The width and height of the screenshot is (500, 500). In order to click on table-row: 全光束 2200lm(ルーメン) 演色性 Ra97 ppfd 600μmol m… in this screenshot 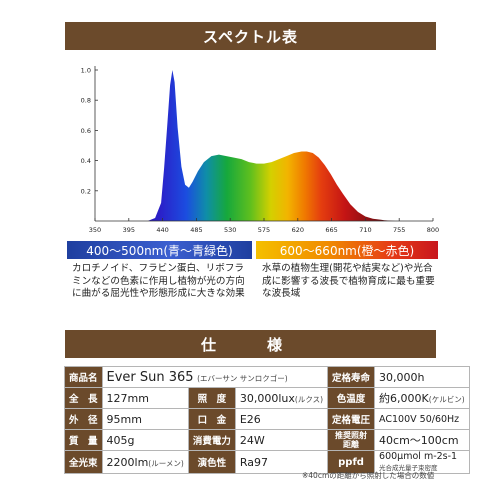, I will do `click(267, 462)`.